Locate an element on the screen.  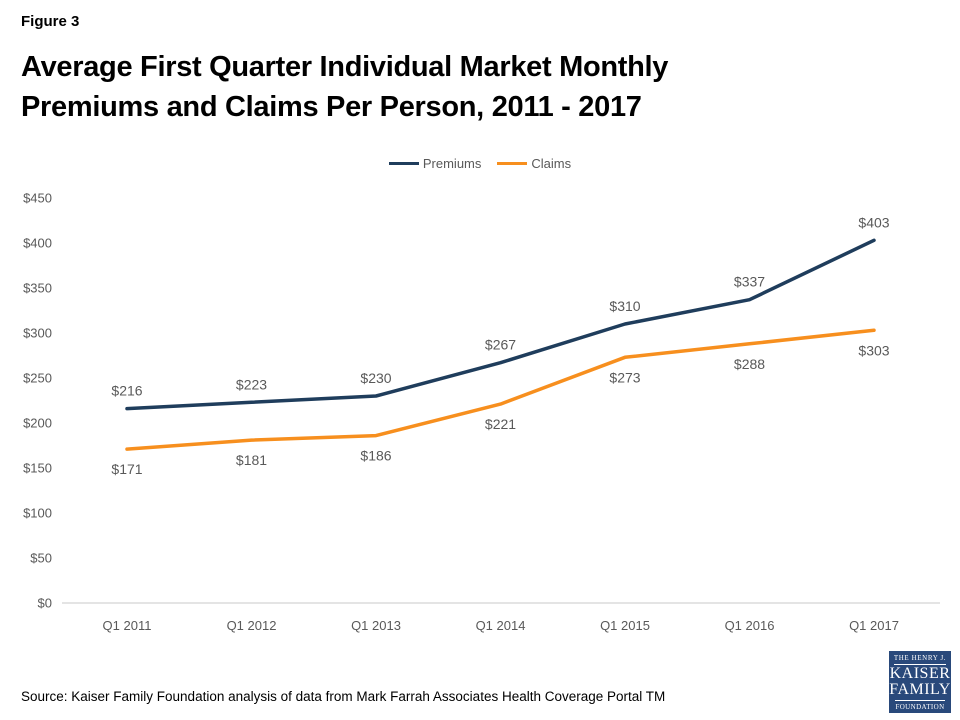
x-tick-label: Q1 2011 is located at coordinates (127, 625).